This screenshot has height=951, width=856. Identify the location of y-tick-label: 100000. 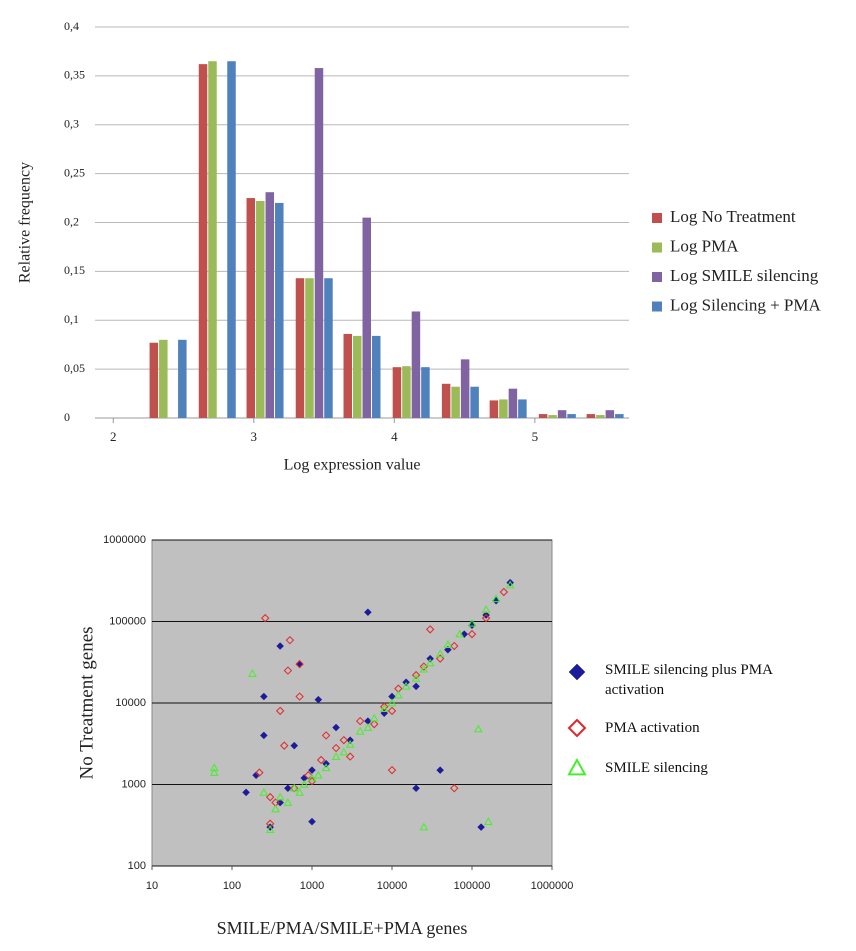
(127, 621).